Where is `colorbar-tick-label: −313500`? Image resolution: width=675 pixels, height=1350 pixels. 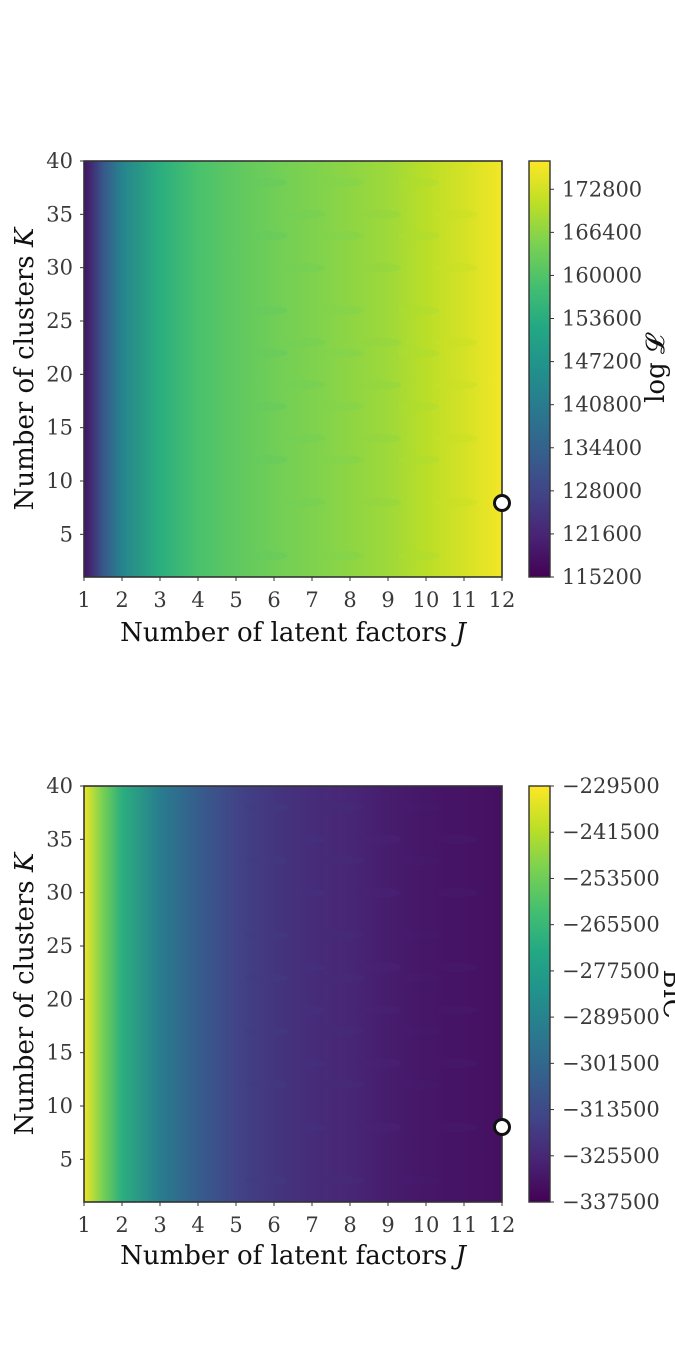
colorbar-tick-label: −313500 is located at coordinates (611, 1110).